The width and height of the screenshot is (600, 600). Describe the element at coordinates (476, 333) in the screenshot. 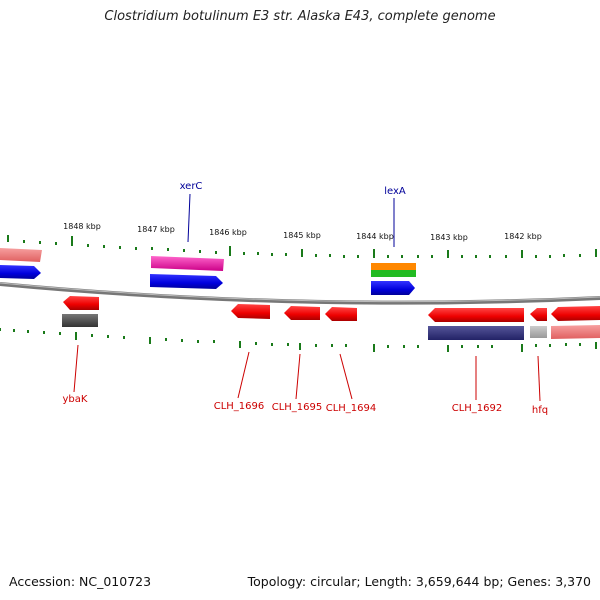

I see `gene-feature-CLH_1692-navy` at that location.